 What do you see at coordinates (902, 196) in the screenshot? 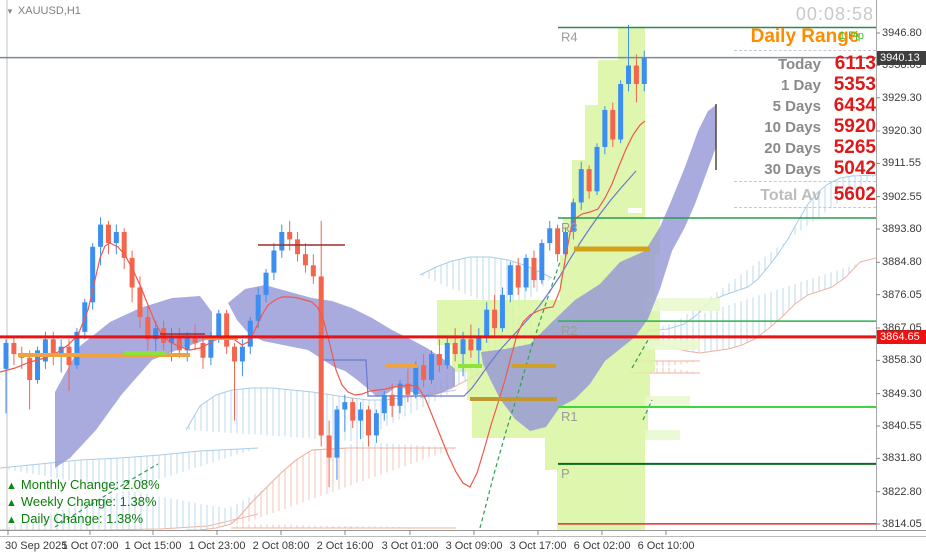
I see `y-axis-tick: 3902.55` at bounding box center [902, 196].